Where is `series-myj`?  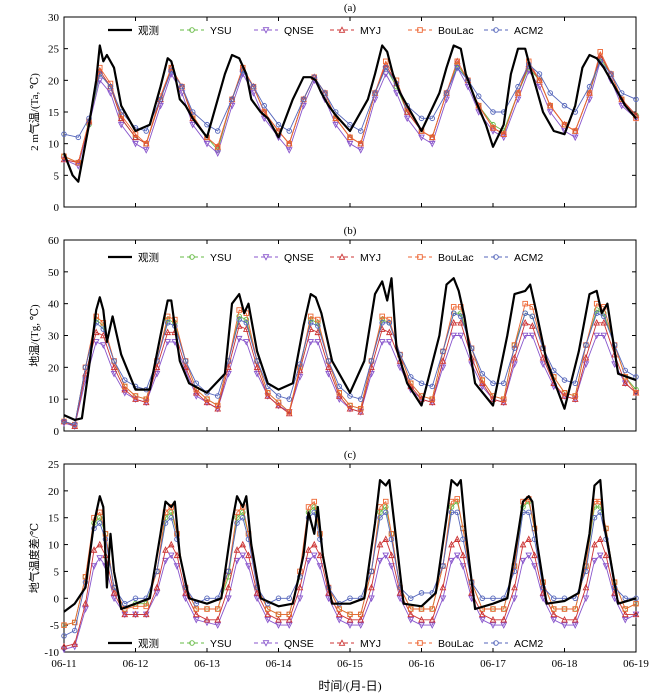 series-myj is located at coordinates (350, 592).